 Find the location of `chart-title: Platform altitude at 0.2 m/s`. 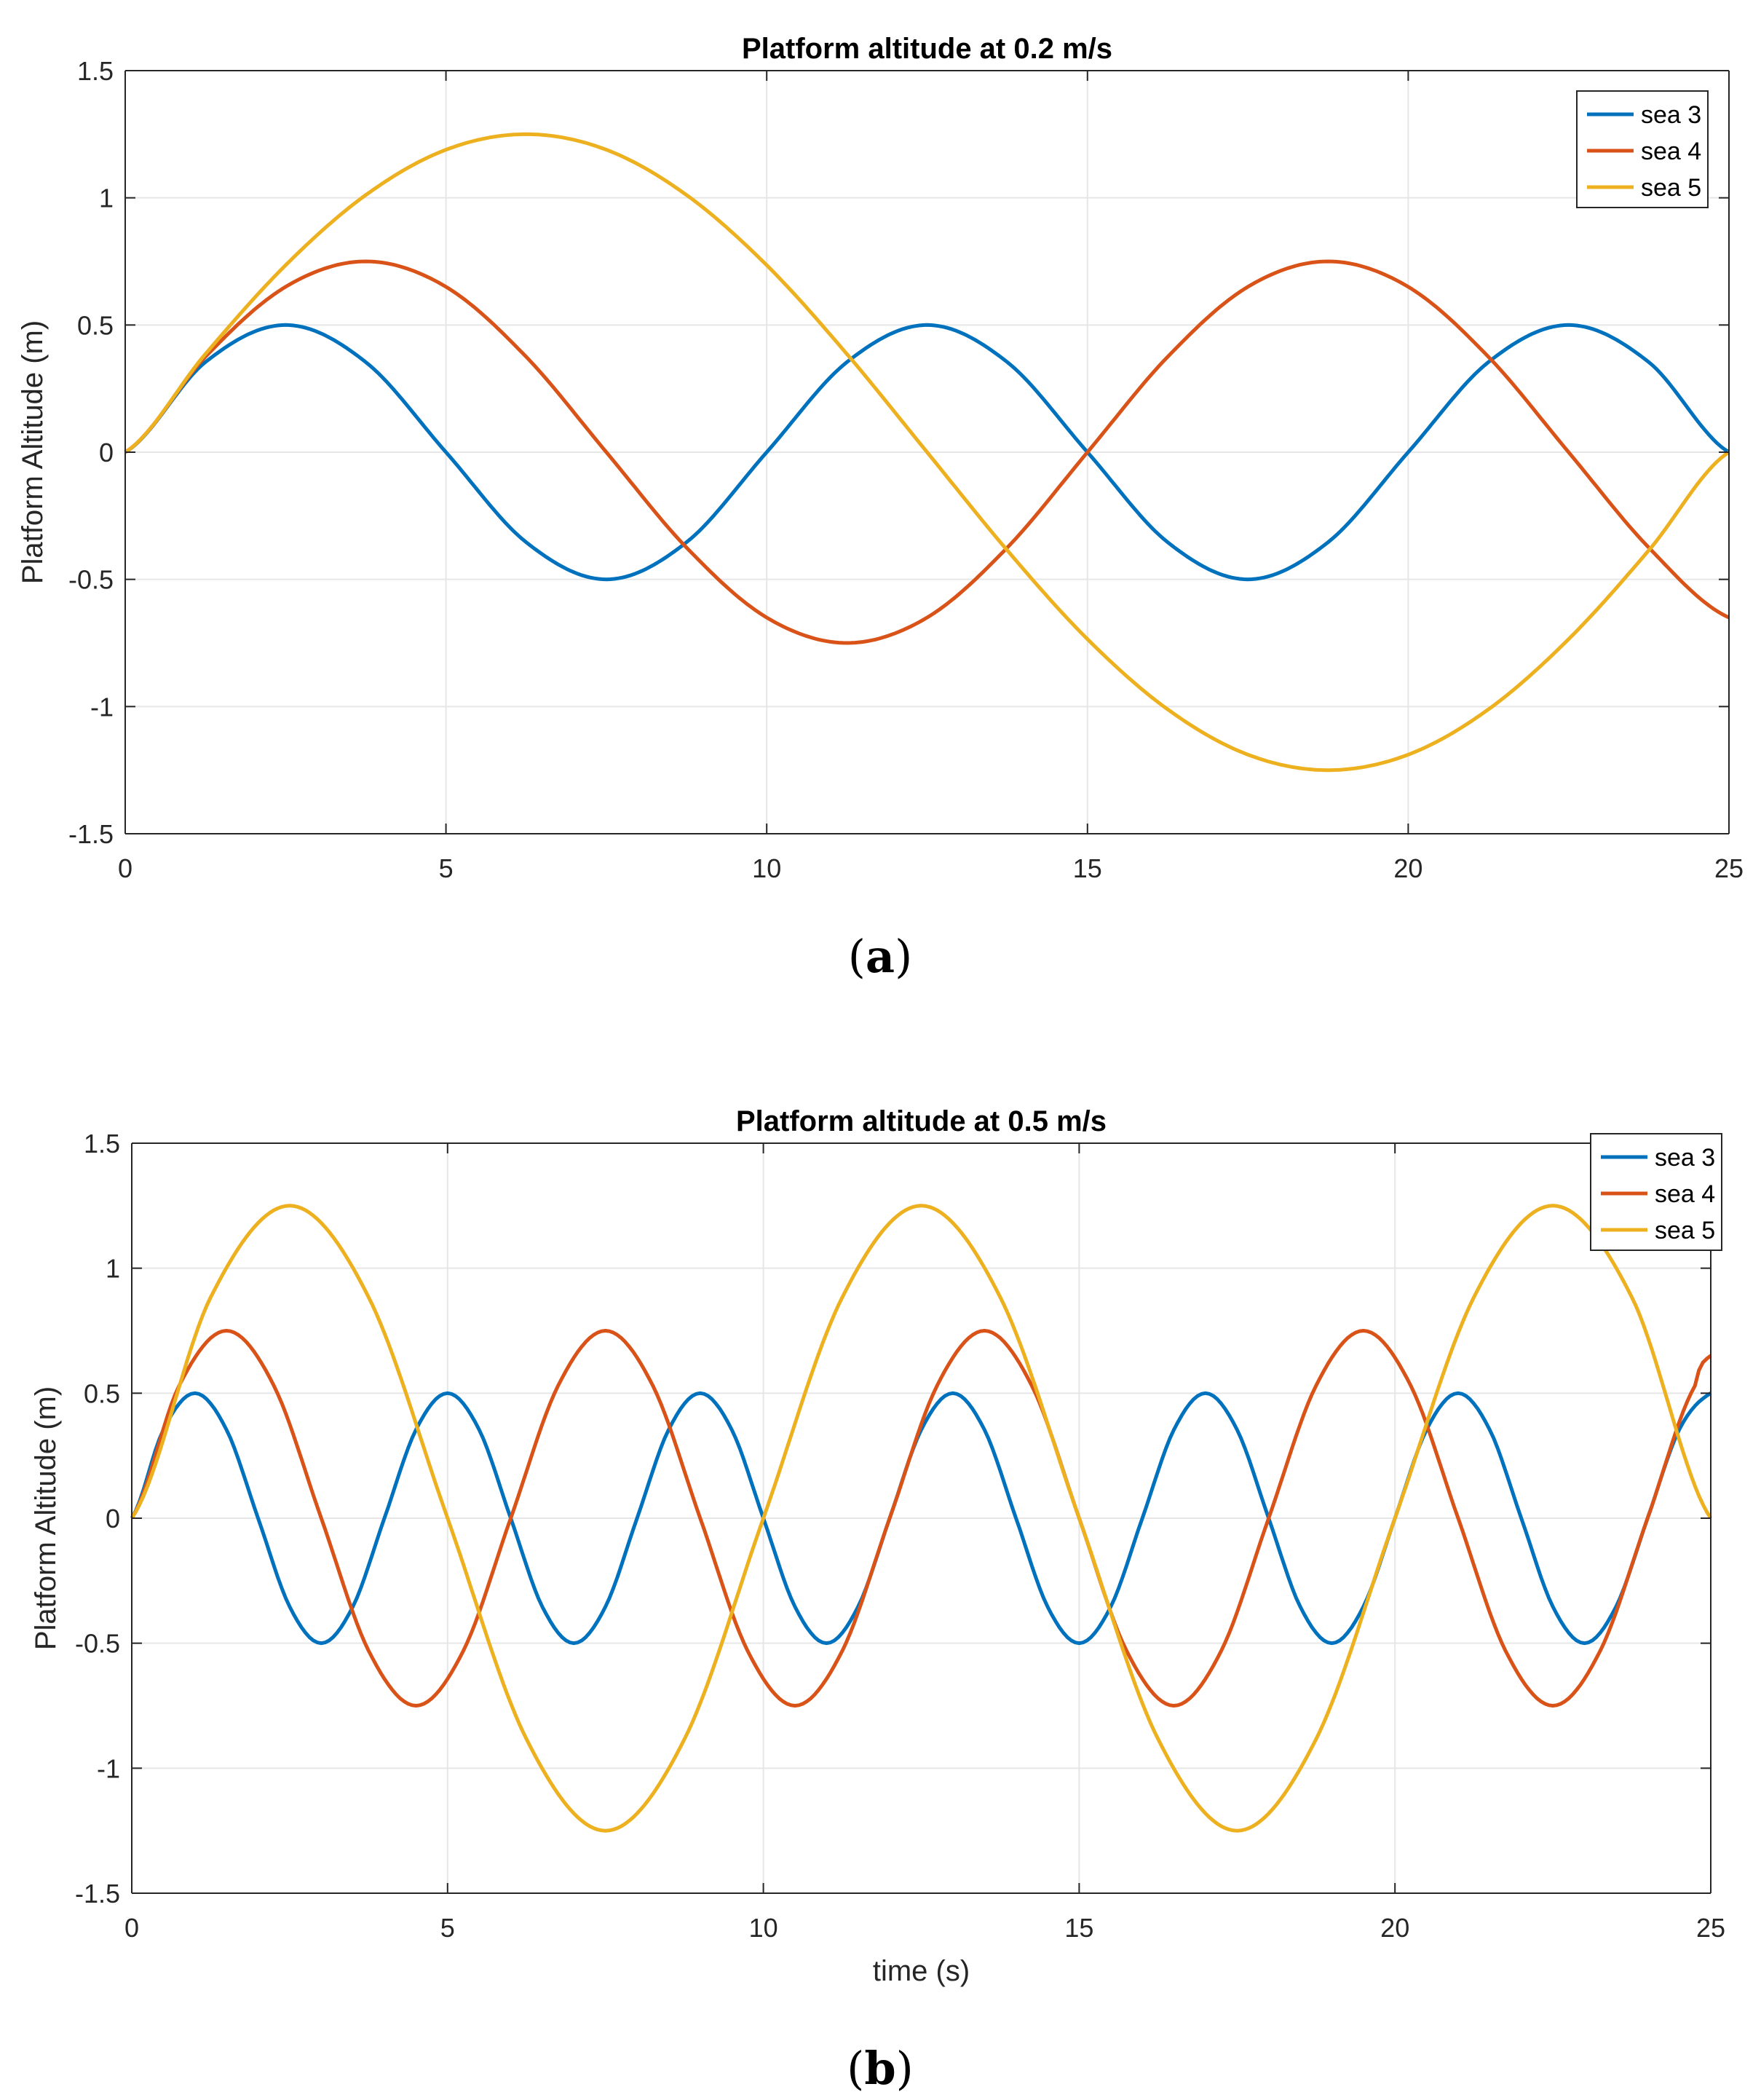

chart-title: Platform altitude at 0.2 m/s is located at coordinates (927, 49).